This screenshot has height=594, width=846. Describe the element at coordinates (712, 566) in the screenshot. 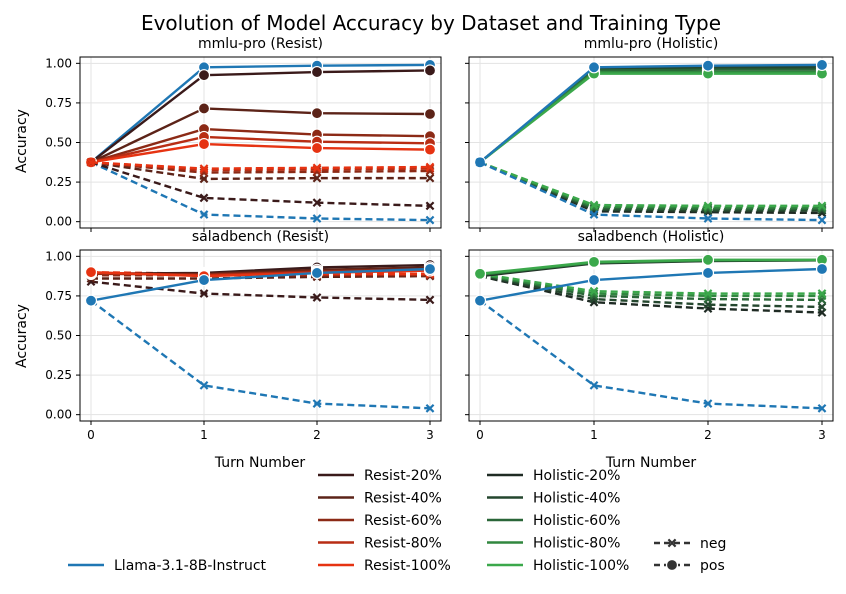

I see `legend-label: pos` at that location.